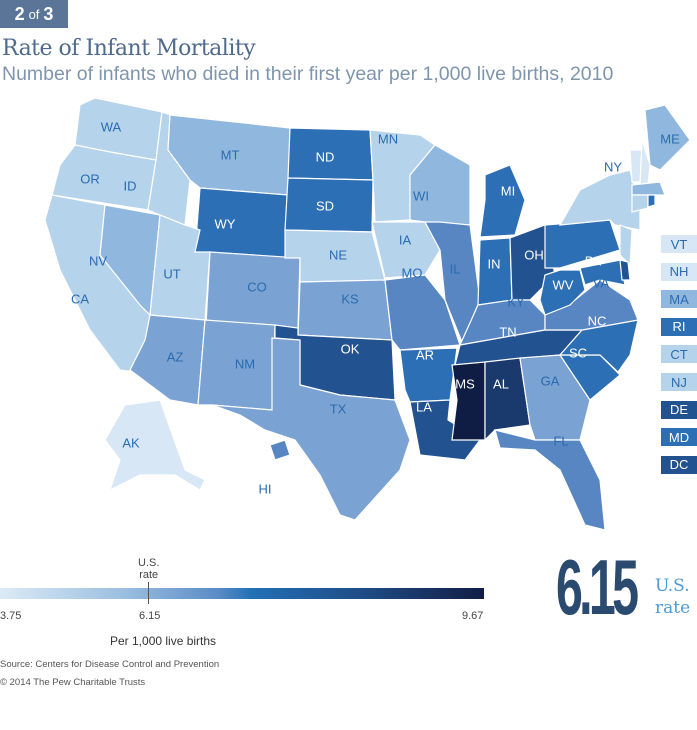 The width and height of the screenshot is (697, 730). I want to click on state-me, so click(667, 137).